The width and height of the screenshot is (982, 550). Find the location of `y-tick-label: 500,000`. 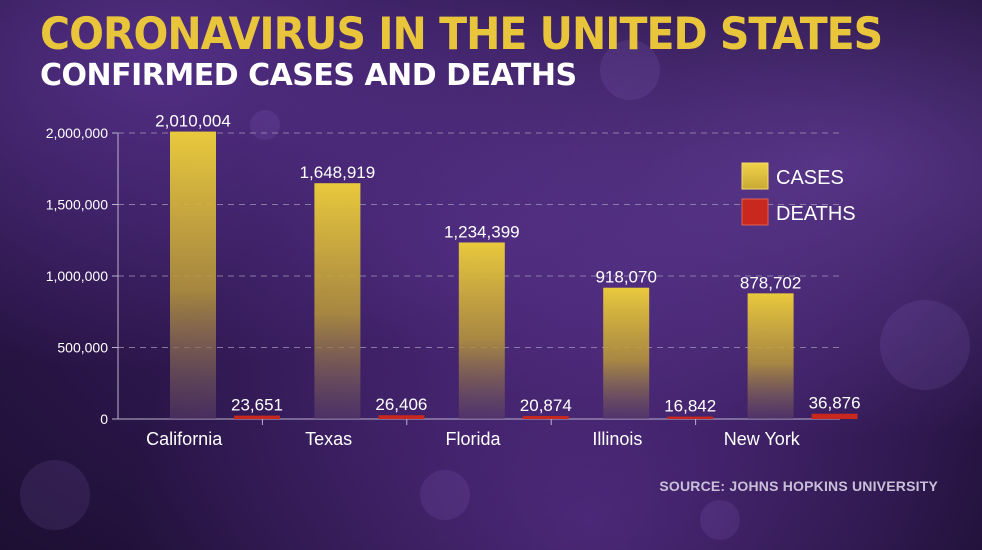

y-tick-label: 500,000 is located at coordinates (82, 348).